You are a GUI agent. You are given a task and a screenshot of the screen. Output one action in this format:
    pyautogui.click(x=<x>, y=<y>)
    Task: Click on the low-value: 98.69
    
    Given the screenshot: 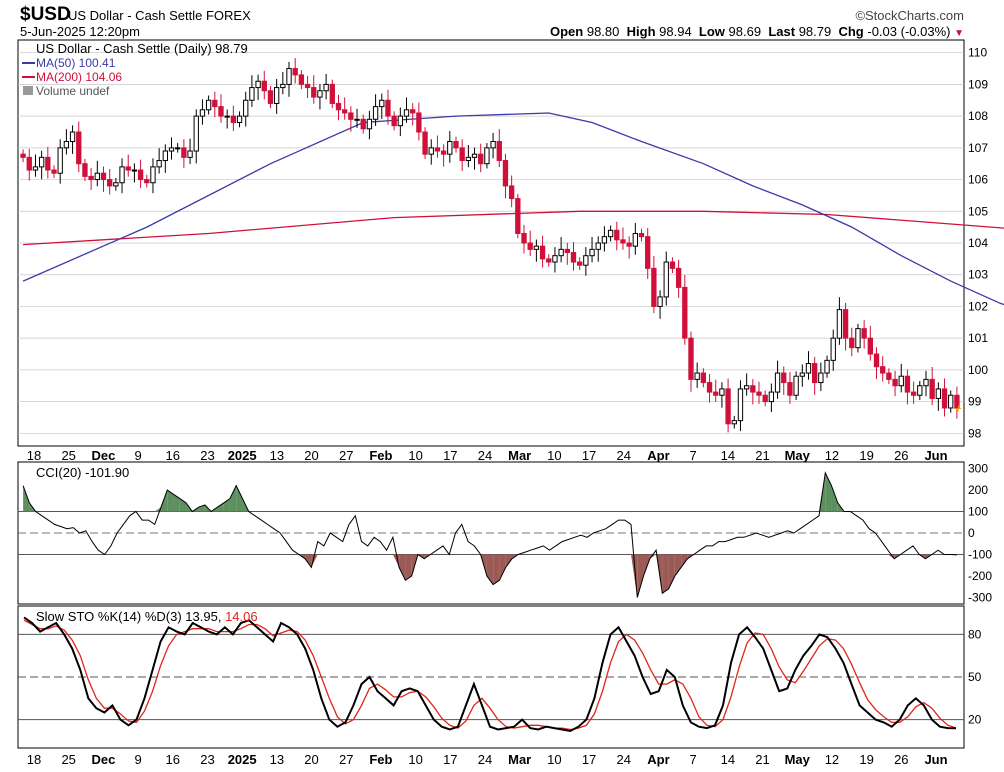 What is the action you would take?
    pyautogui.click(x=745, y=31)
    